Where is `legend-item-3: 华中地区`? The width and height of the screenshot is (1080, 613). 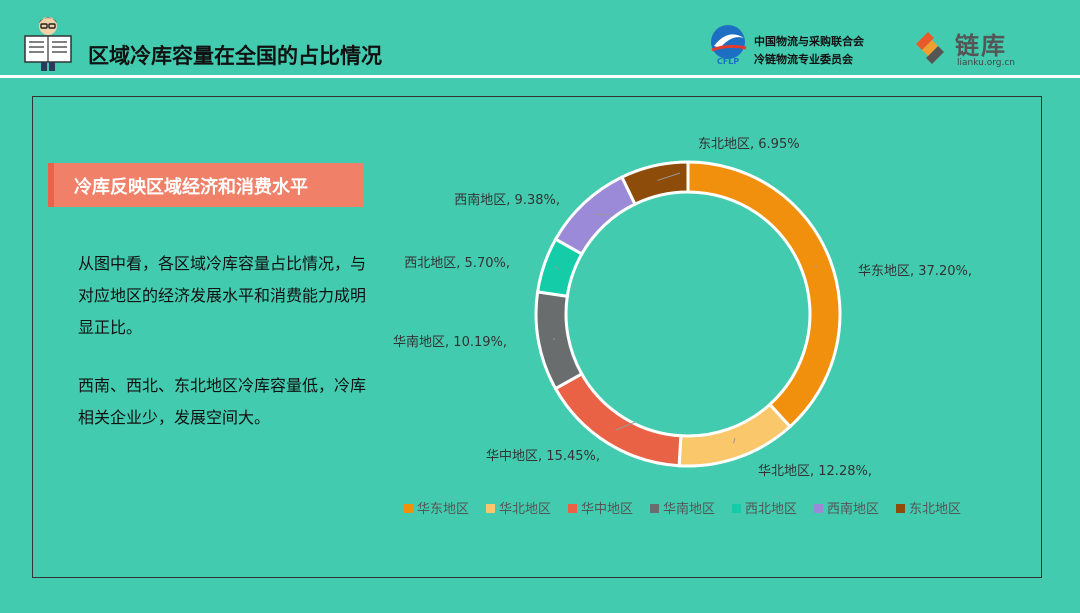
legend-item-3: 华中地区 is located at coordinates (600, 509).